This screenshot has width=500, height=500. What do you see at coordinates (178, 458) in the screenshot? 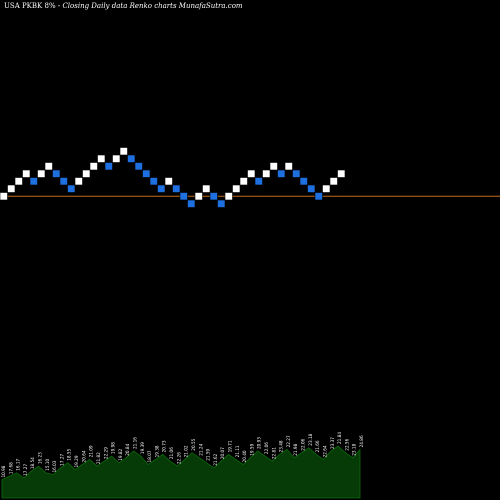
I see `volume-label: 22.26` at bounding box center [178, 458].